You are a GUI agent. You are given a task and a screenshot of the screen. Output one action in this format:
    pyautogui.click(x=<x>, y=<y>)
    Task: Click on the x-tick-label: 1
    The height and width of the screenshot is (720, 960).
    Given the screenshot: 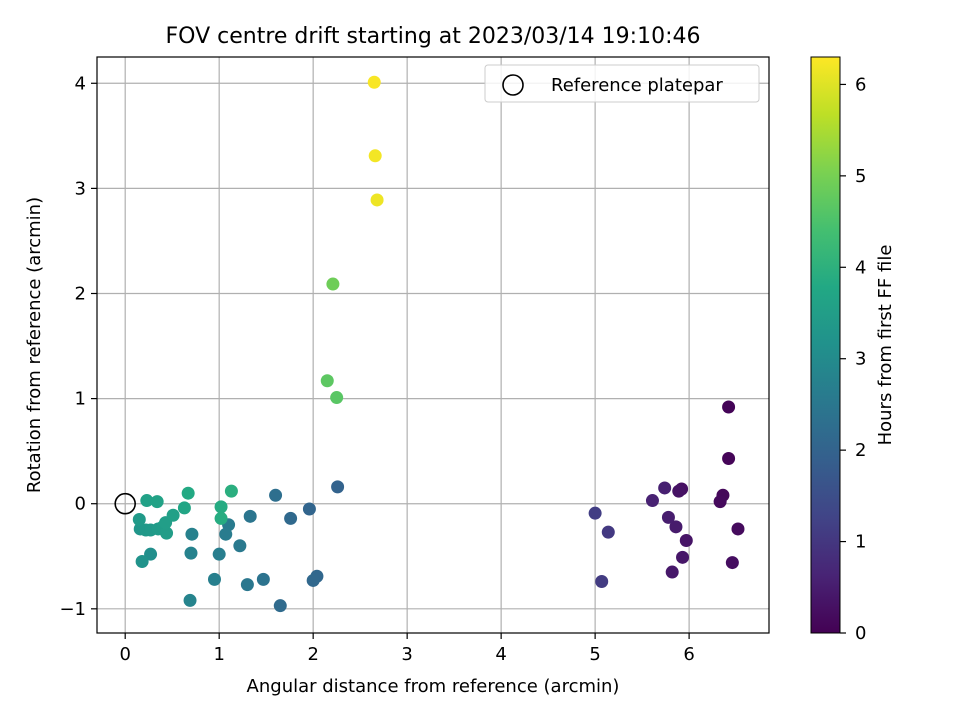 What is the action you would take?
    pyautogui.click(x=218, y=654)
    